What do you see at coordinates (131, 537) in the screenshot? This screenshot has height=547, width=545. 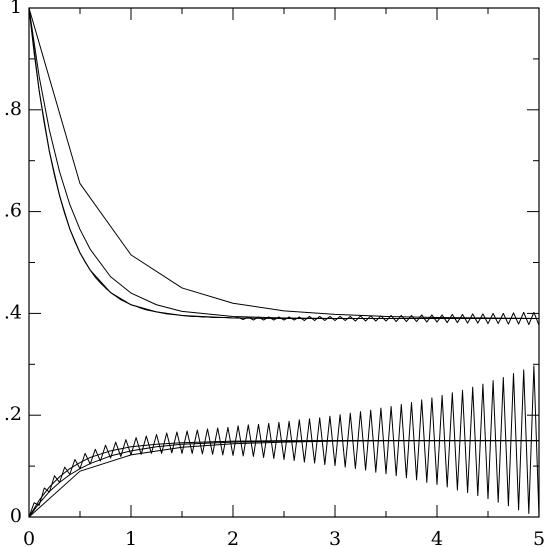 I see `x-tick-label: 1` at bounding box center [131, 537].